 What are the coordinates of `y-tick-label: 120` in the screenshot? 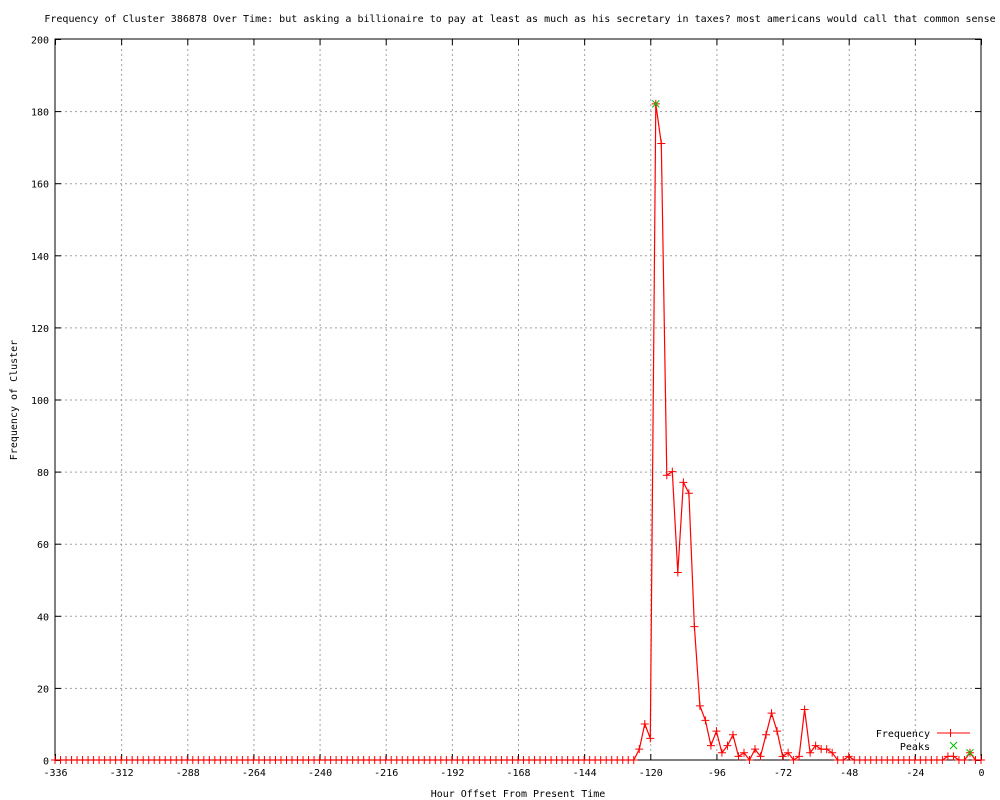 It's located at (40, 329).